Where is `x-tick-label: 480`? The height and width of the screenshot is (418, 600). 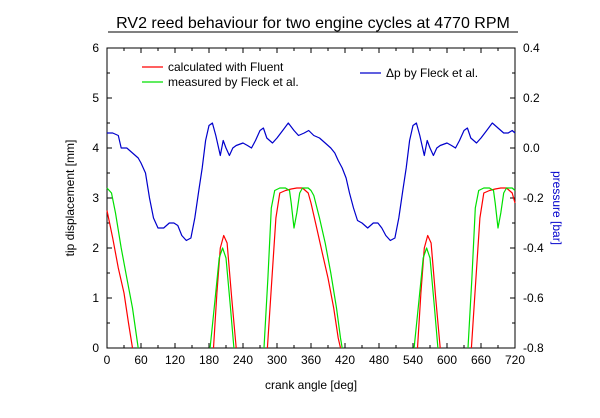
x-tick-label: 480 is located at coordinates (379, 360).